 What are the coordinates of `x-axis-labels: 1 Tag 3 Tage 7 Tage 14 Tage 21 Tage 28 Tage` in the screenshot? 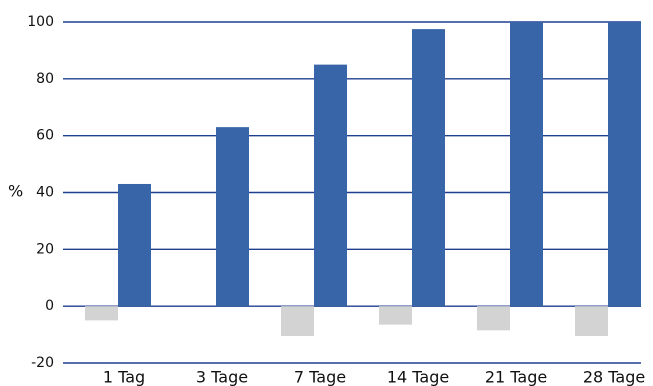 It's located at (374, 377).